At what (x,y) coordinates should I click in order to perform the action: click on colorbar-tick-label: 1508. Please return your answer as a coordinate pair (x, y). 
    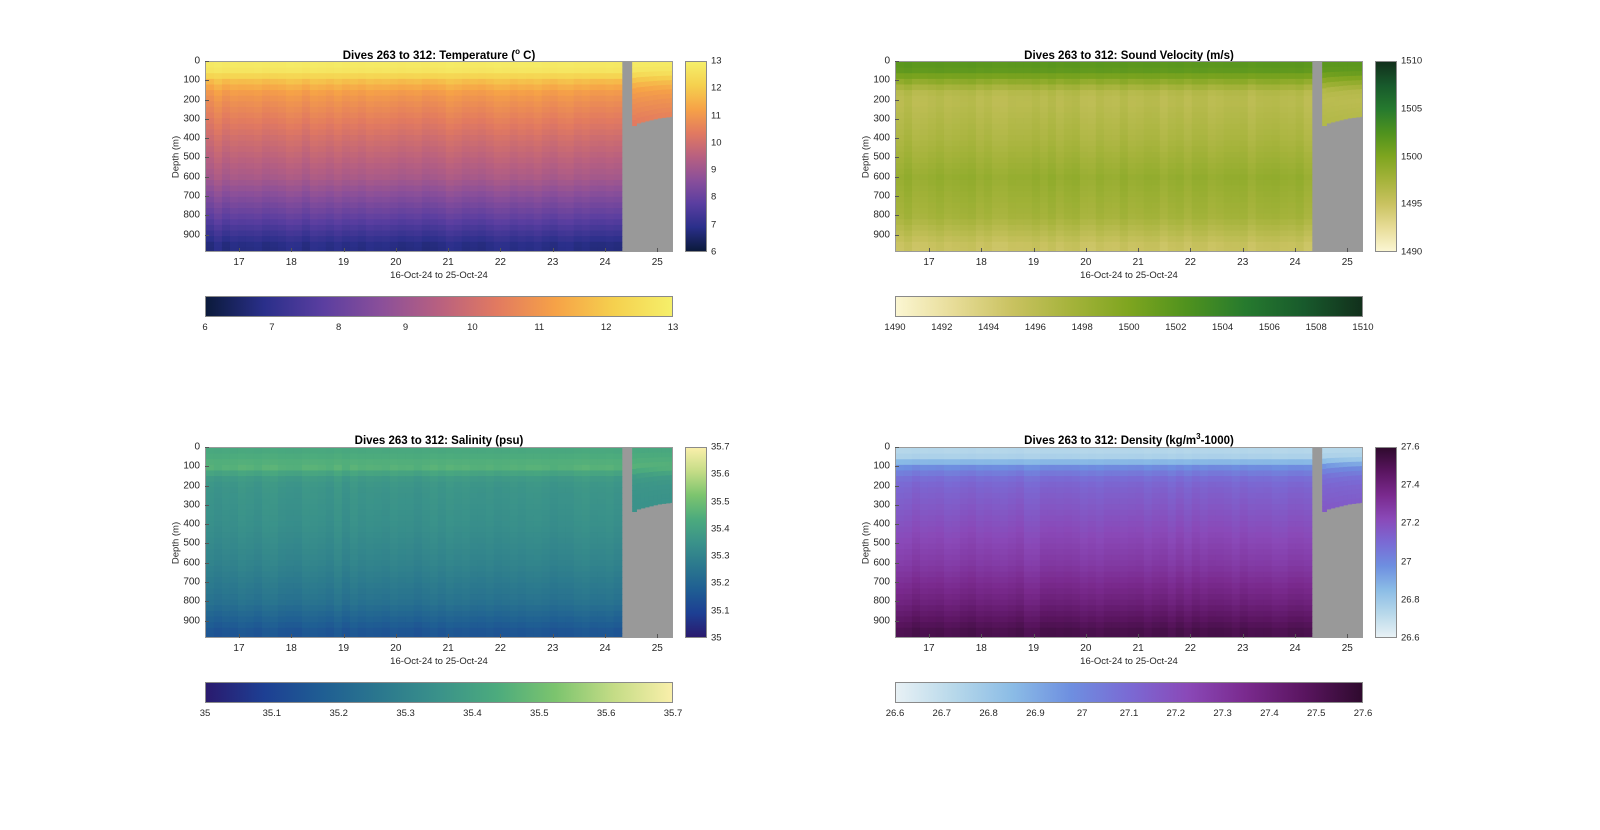
    Looking at the image, I should click on (1316, 327).